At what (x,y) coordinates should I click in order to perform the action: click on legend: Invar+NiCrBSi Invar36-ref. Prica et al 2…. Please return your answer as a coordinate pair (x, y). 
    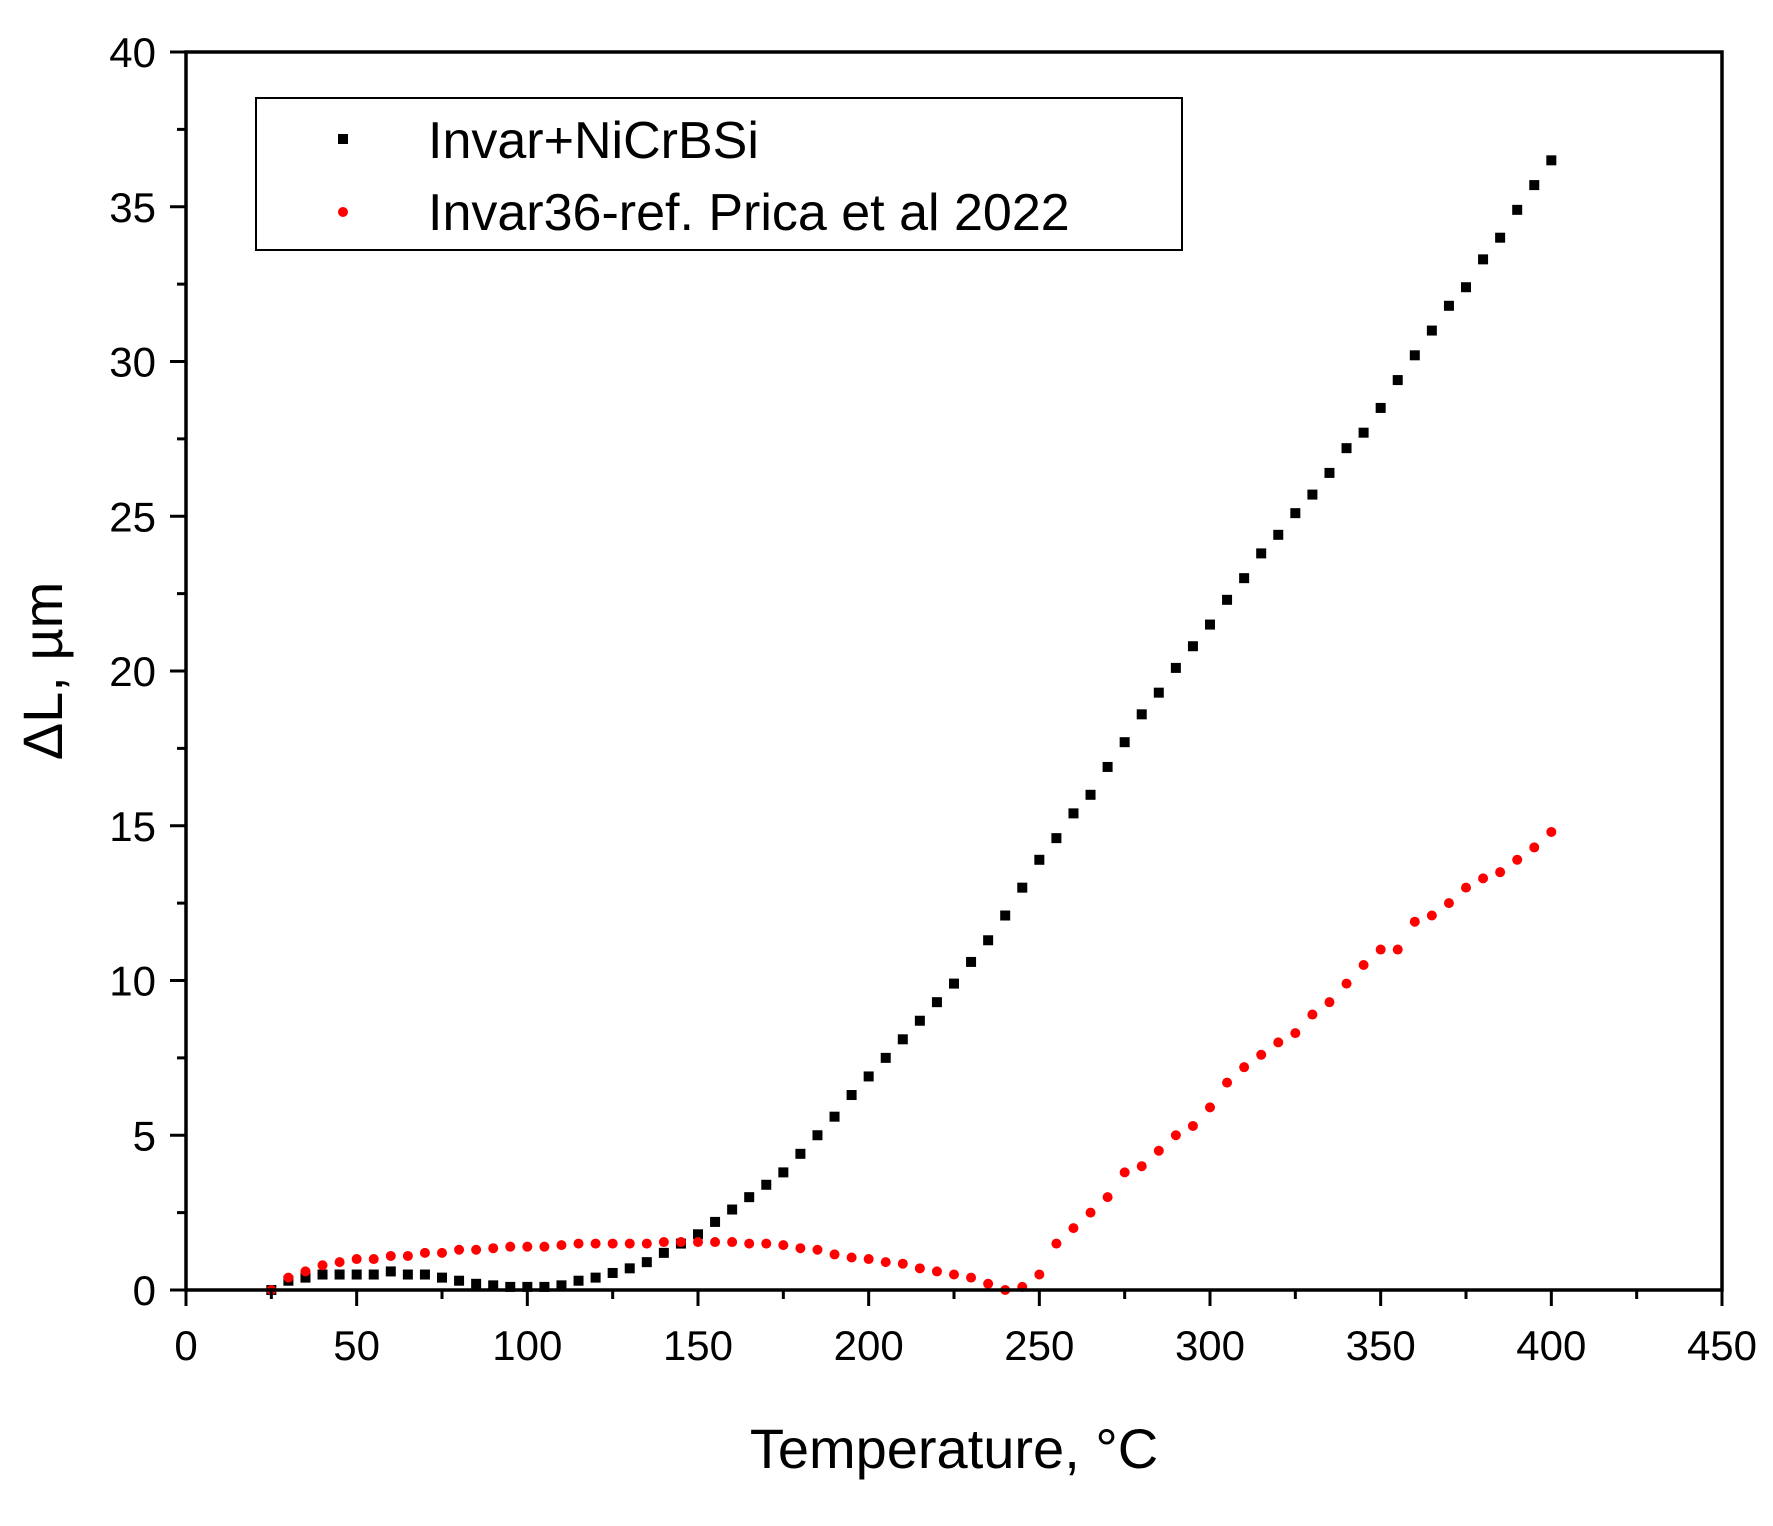
    Looking at the image, I should click on (719, 174).